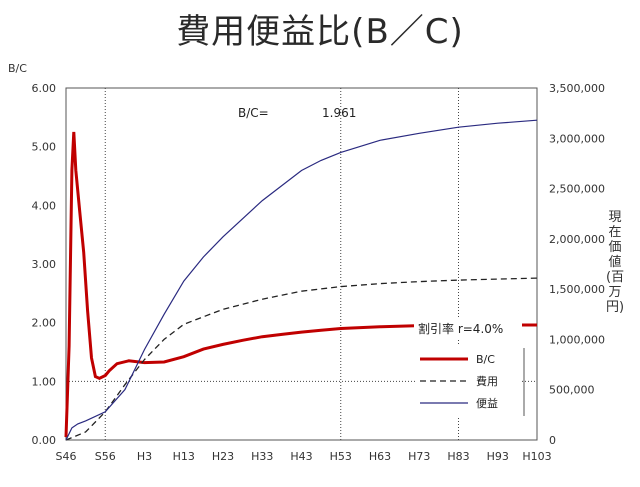  What do you see at coordinates (17, 68) in the screenshot?
I see `left-axis-label: B/C` at bounding box center [17, 68].